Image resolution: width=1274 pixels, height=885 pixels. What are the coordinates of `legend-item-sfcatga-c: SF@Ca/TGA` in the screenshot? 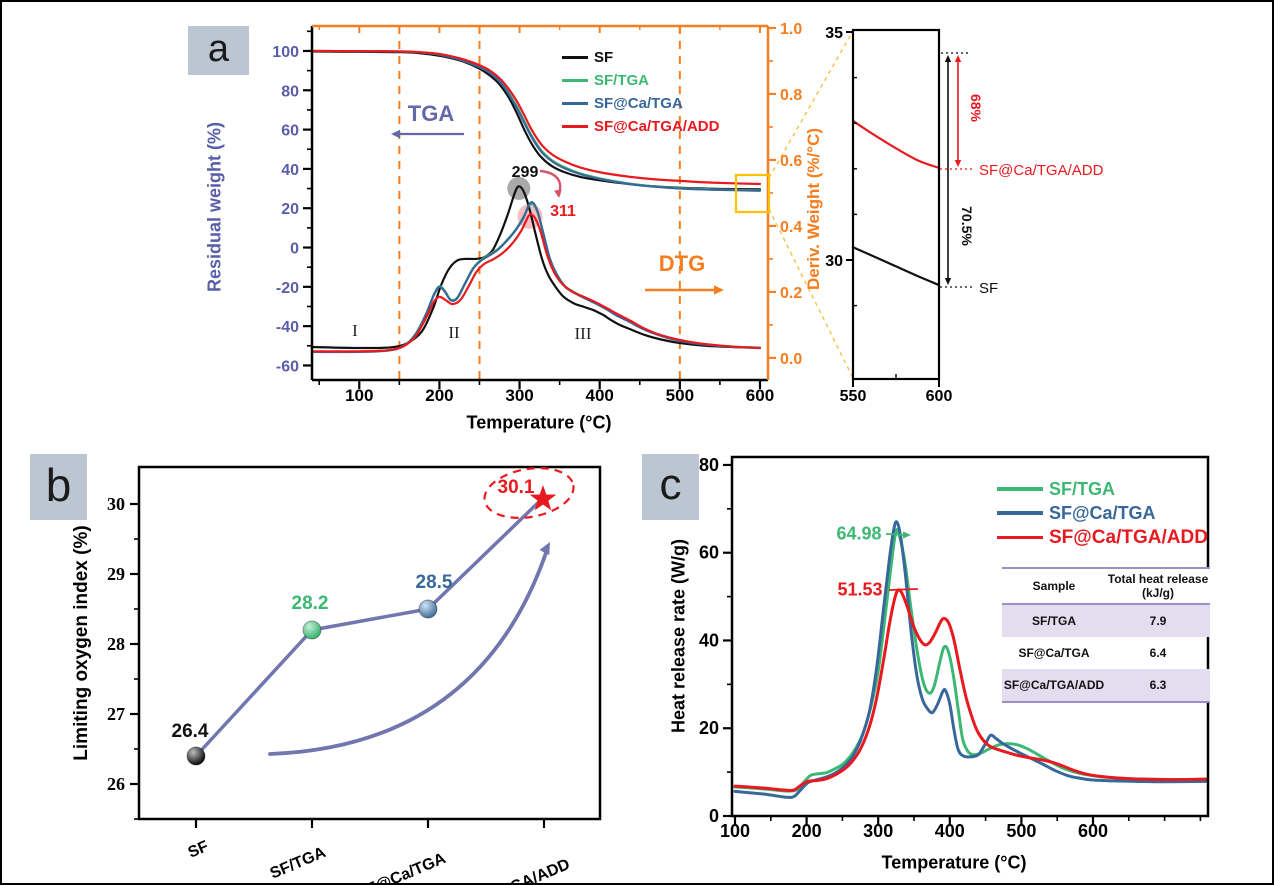 It's located at (1102, 513).